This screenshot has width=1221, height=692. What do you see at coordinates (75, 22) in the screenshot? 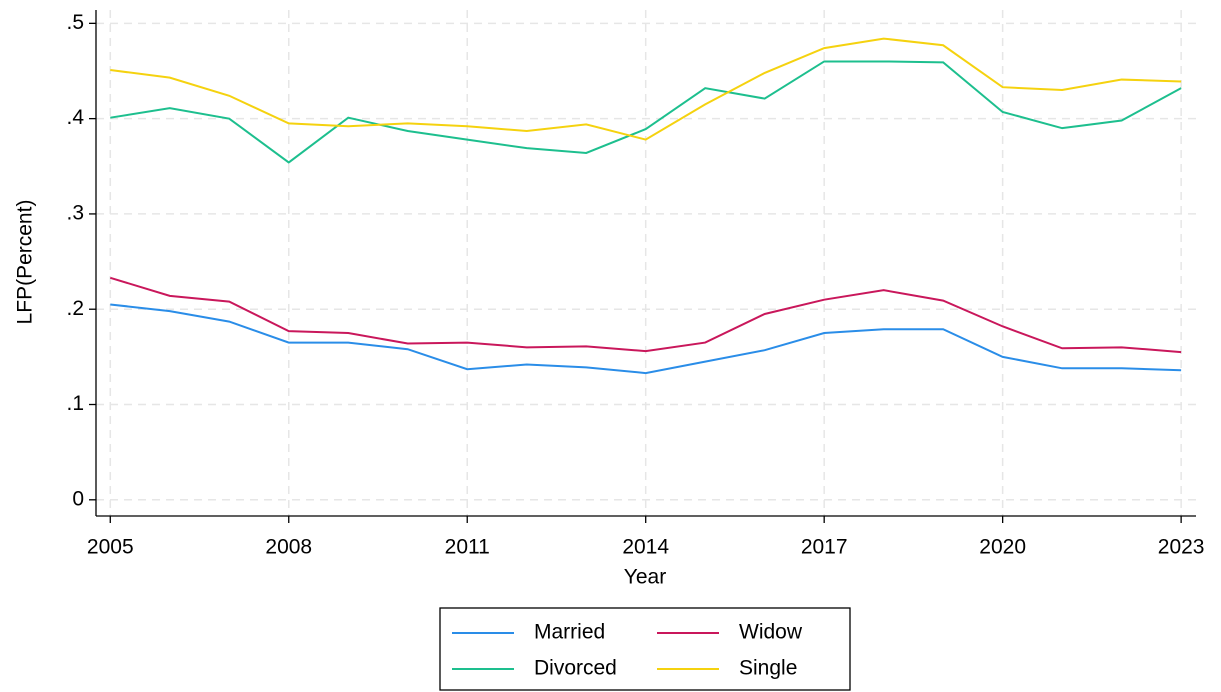
I see `y-tick-label: .5` at bounding box center [75, 22].